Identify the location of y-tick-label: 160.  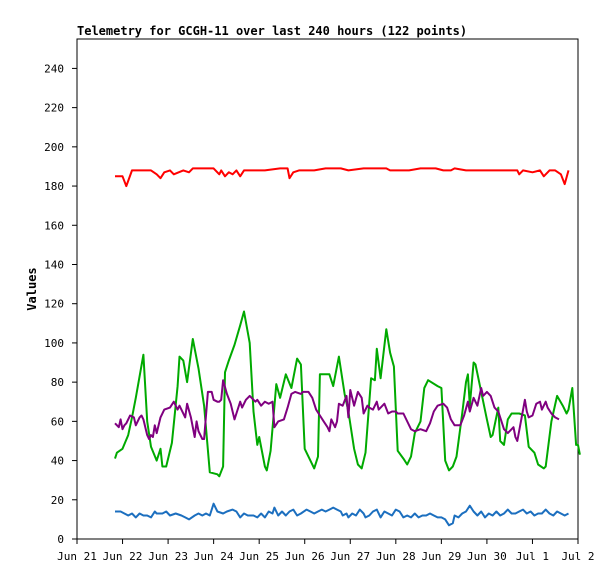
(54, 225).